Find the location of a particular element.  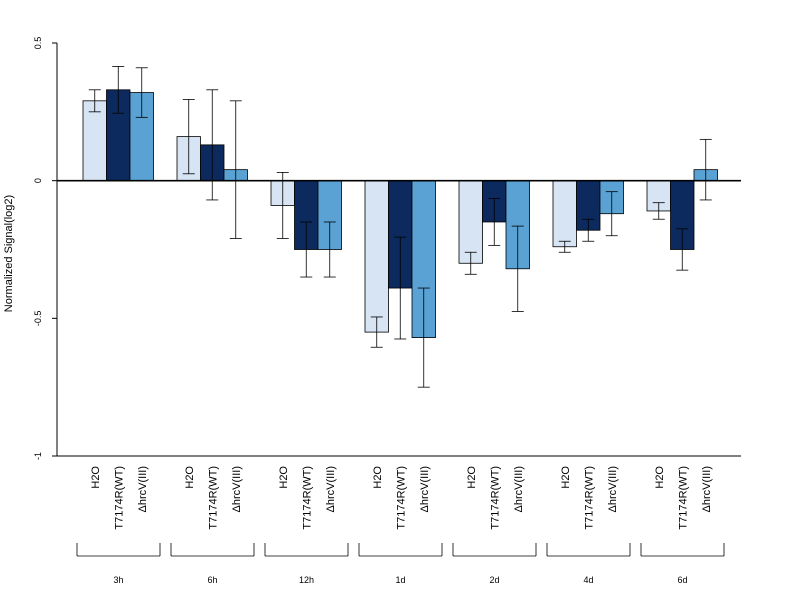

group-label: 12h is located at coordinates (306, 580).